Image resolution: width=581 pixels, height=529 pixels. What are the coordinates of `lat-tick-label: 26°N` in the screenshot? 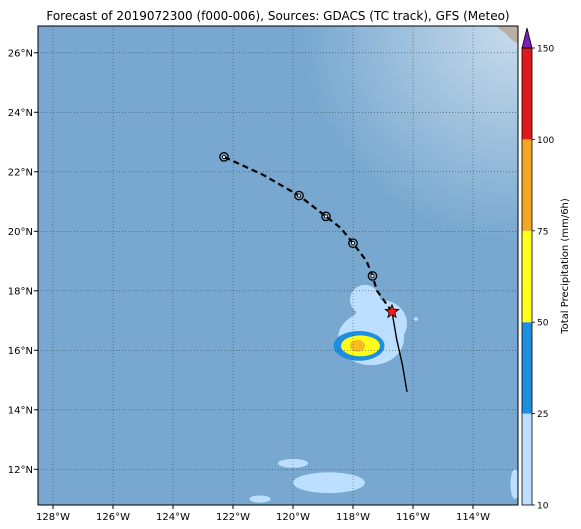 It's located at (20, 53).